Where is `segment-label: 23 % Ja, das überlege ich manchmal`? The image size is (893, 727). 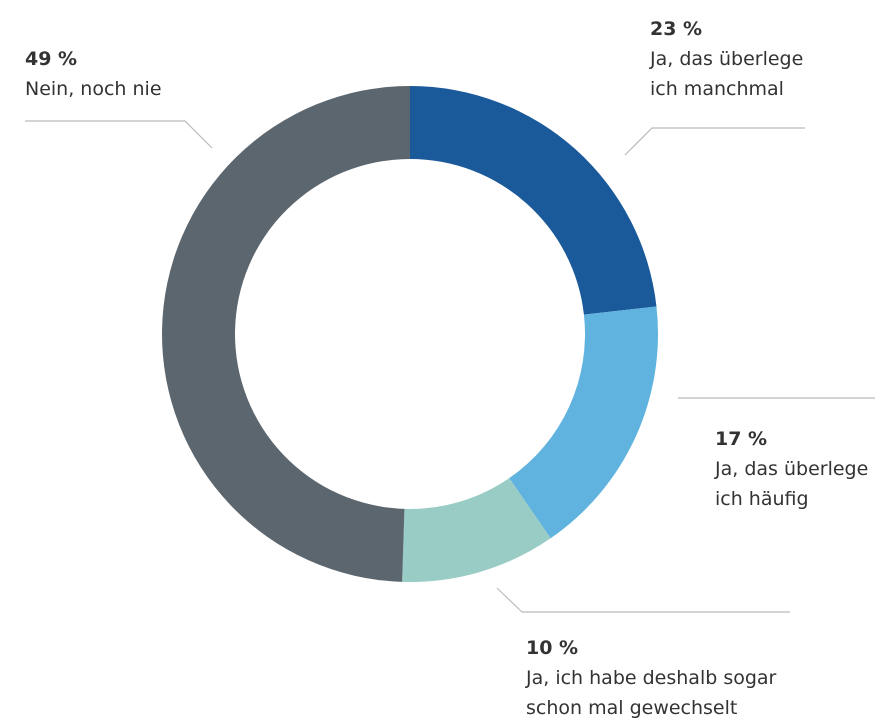
segment-label: 23 % Ja, das überlege ich manchmal is located at coordinates (740, 59).